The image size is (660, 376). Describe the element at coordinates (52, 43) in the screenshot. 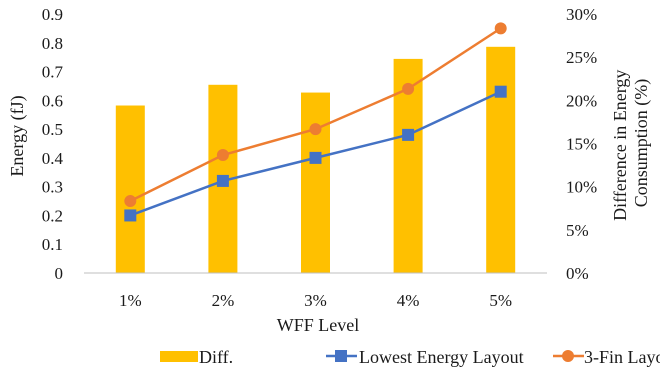

I see `y-left-tick-8: 0.8` at that location.